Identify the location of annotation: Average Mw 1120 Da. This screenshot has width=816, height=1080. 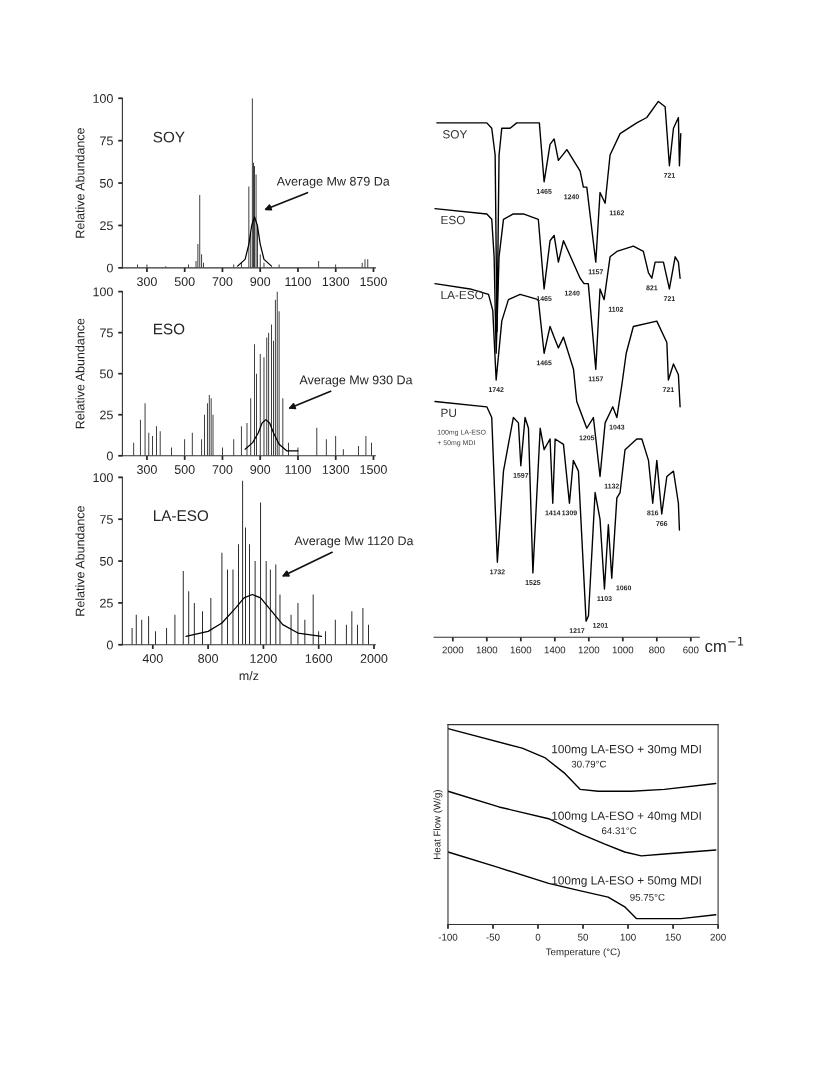
(354, 542).